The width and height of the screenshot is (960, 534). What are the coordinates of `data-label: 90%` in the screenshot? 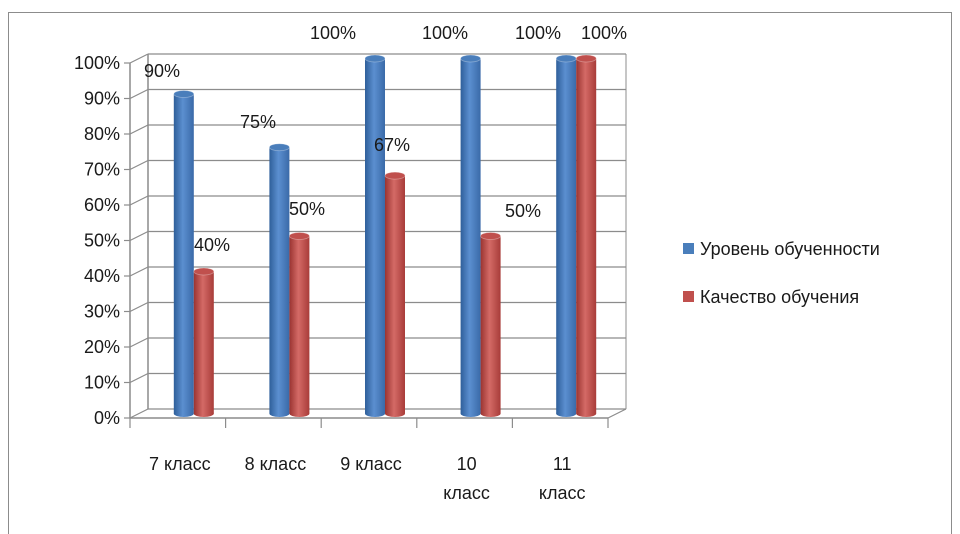 It's located at (162, 71).